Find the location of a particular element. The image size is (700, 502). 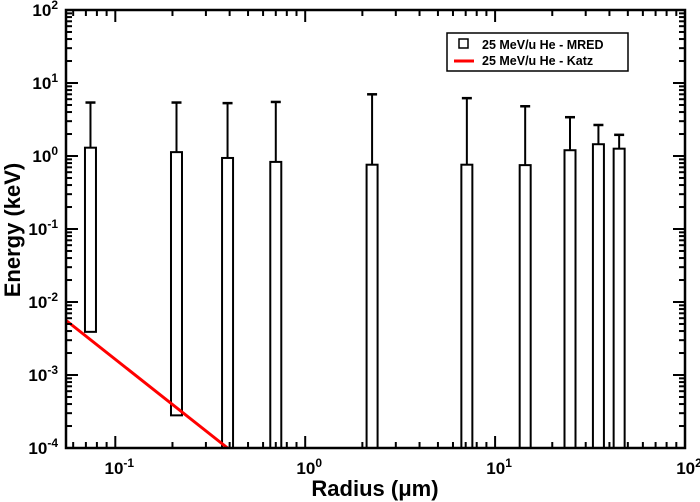

legend-swatch-mred is located at coordinates (463, 43).